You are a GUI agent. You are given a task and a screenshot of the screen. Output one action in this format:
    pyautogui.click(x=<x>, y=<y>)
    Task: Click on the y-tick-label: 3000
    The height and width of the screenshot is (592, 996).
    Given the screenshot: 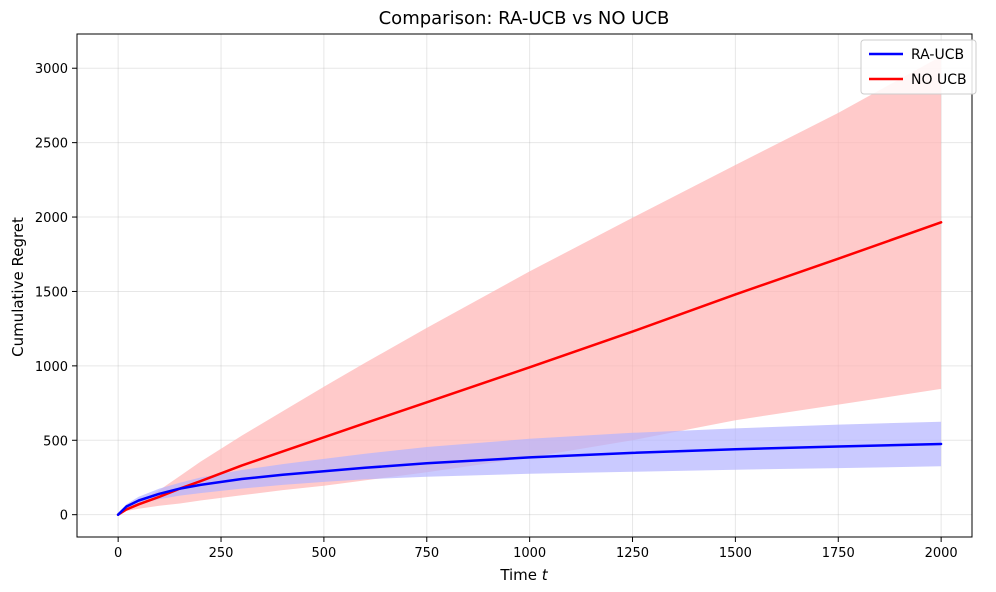 What is the action you would take?
    pyautogui.click(x=51, y=69)
    